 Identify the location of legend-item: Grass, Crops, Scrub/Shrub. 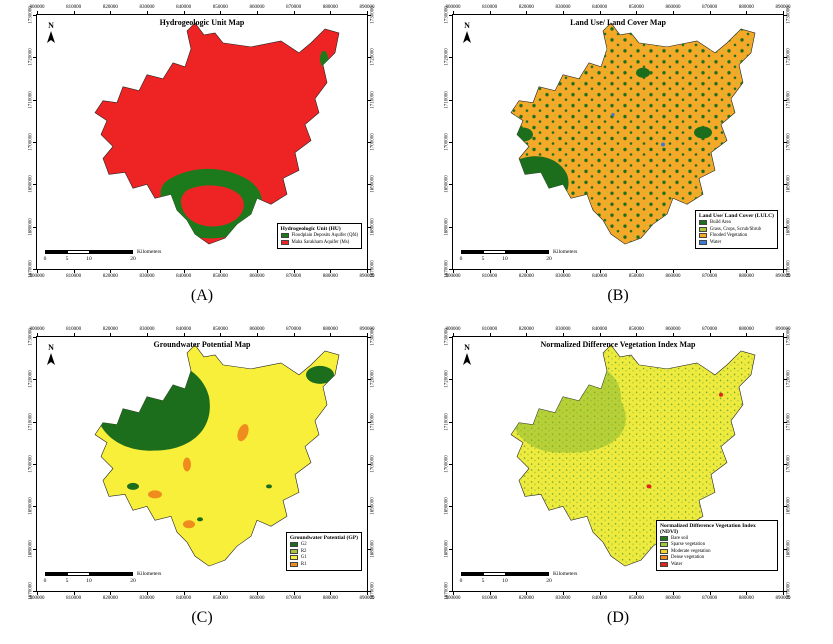
(736, 229).